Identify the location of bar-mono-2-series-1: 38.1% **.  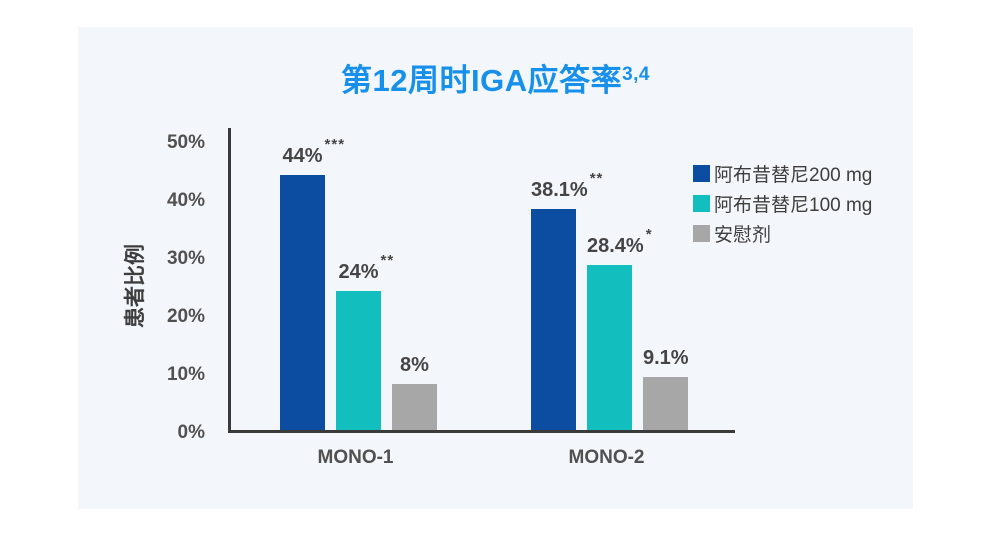
(566, 300).